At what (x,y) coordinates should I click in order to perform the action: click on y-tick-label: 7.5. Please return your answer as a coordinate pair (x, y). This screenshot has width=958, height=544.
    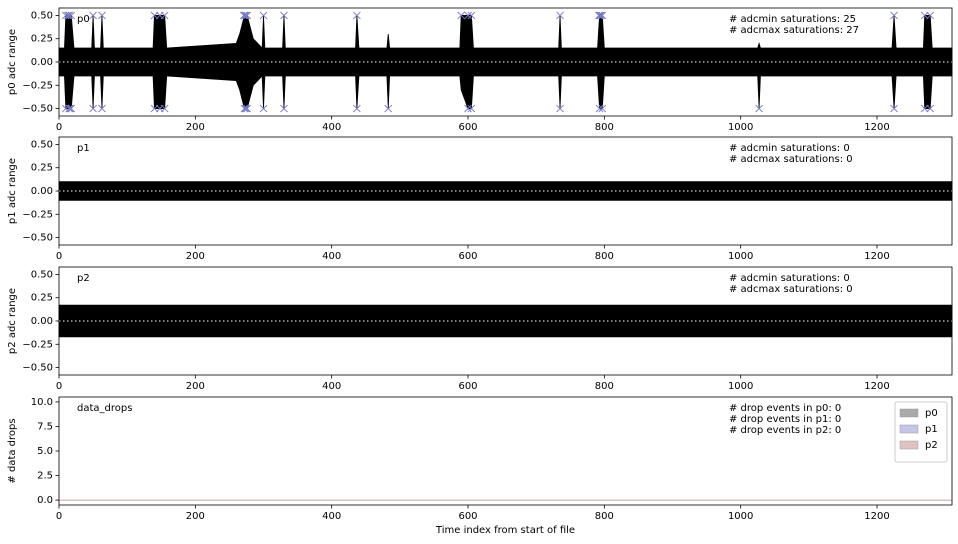
    Looking at the image, I should click on (45, 426).